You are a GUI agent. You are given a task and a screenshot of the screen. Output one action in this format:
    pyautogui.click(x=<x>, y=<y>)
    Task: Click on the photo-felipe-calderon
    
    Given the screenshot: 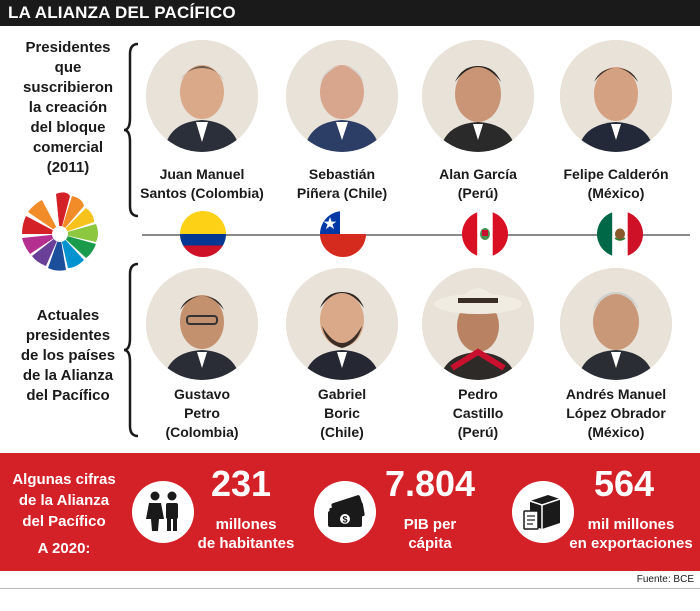 What is the action you would take?
    pyautogui.click(x=616, y=96)
    